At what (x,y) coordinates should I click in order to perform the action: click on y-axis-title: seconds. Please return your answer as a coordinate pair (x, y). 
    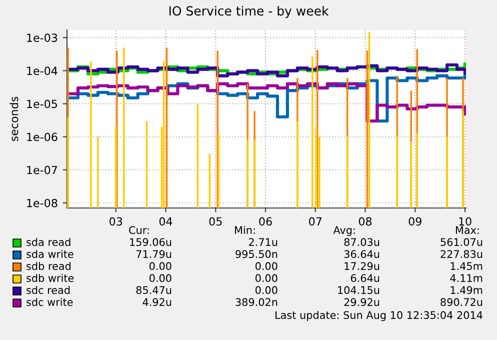
    Looking at the image, I should click on (14, 119).